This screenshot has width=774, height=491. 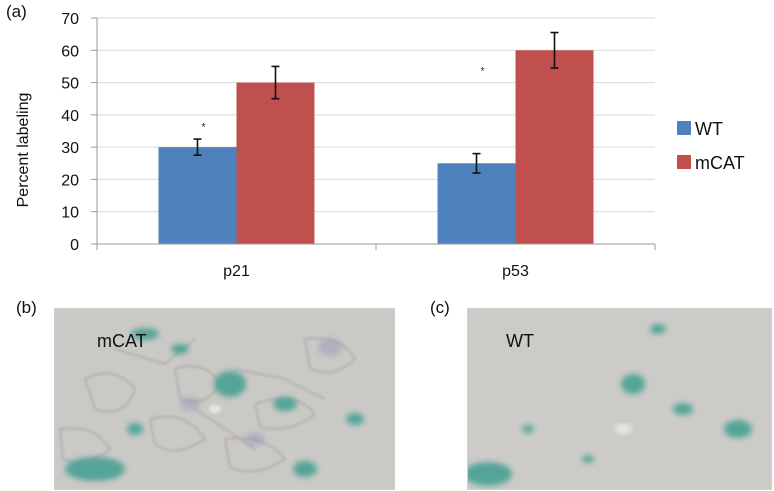 I want to click on error-bar-mcat-p53, so click(x=554, y=50).